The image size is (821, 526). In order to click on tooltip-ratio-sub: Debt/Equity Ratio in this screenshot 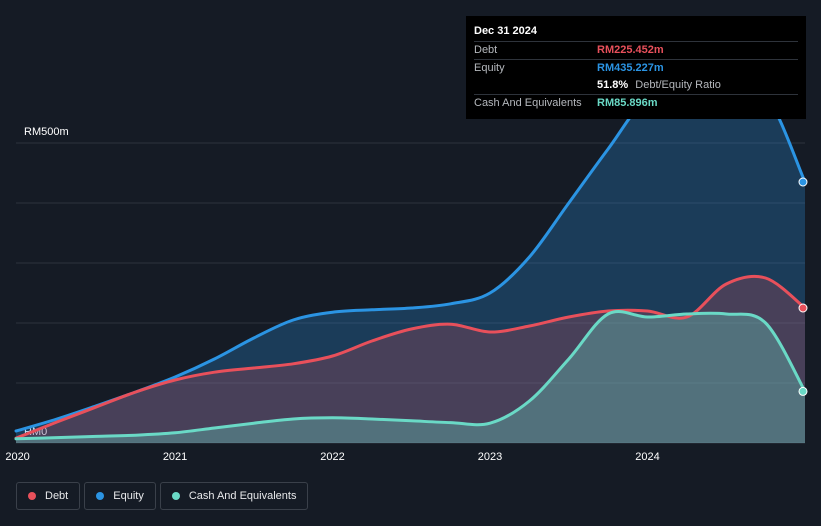, I will do `click(678, 85)`.